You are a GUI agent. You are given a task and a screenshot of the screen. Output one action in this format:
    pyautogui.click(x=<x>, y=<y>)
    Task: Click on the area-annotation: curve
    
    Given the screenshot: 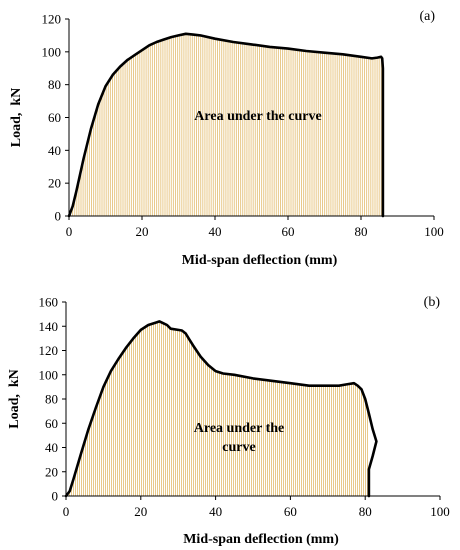 What is the action you would take?
    pyautogui.click(x=238, y=447)
    